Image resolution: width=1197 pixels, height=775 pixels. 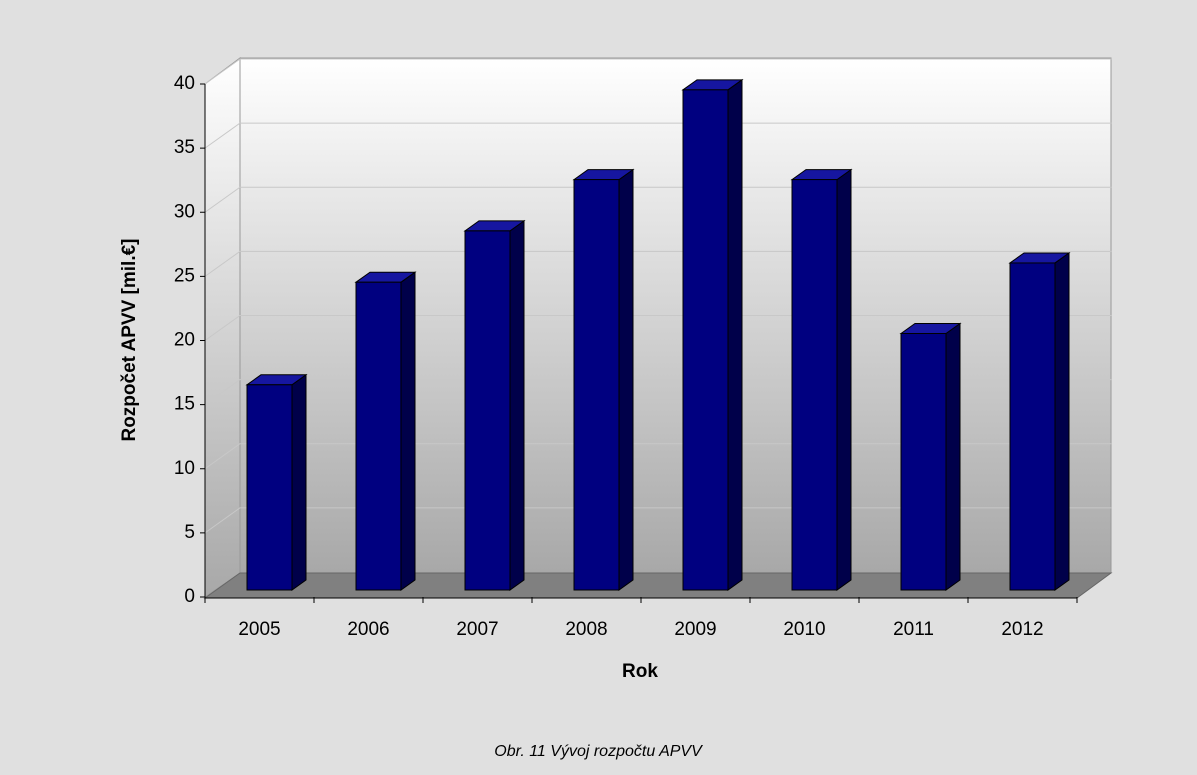 I want to click on y-tick-label: 40, so click(x=184, y=83).